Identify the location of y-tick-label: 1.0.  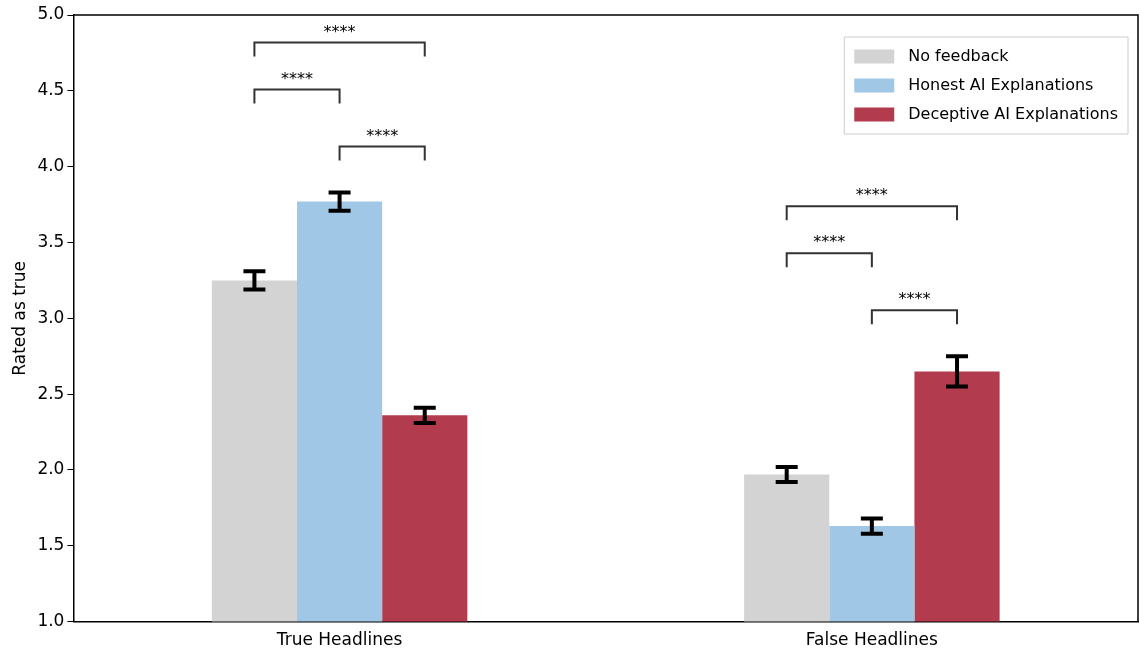
(51, 620).